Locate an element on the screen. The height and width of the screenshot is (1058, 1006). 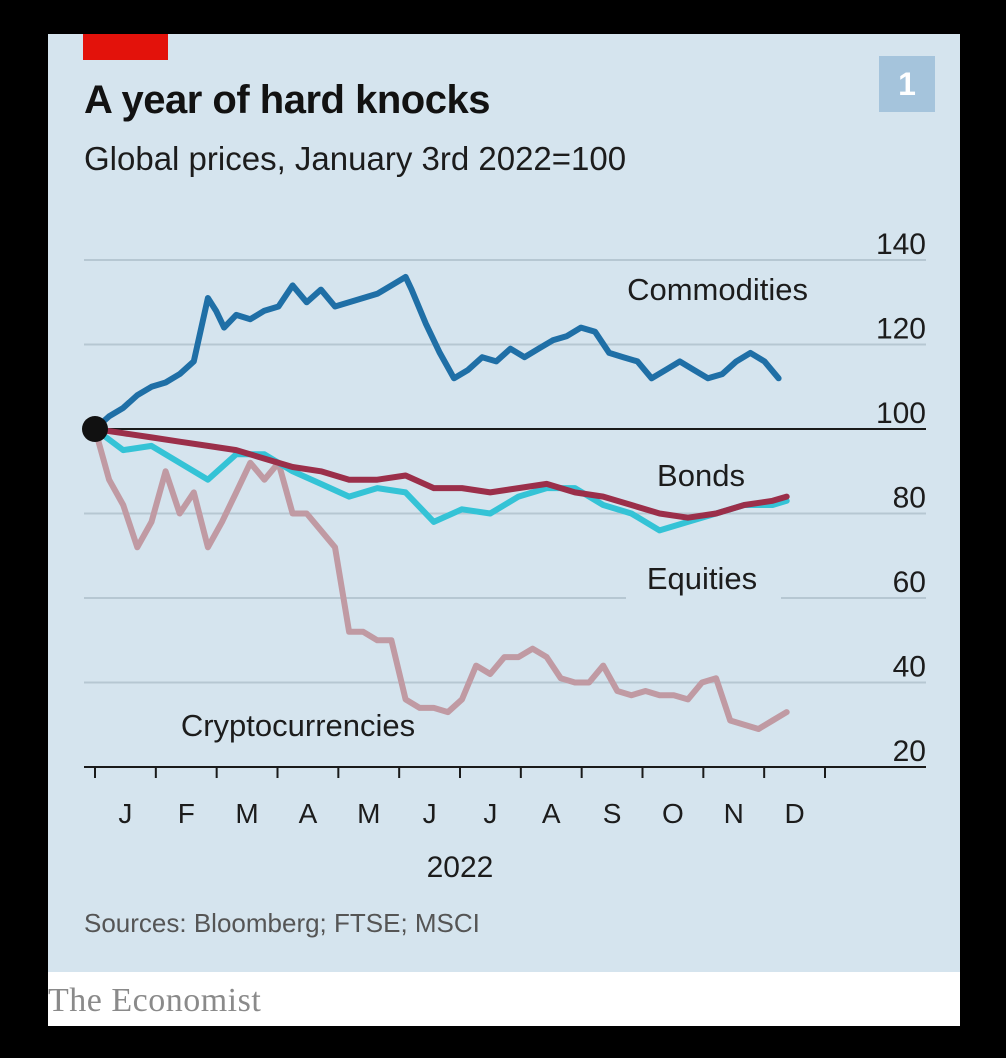
label-mask is located at coordinates (703, 577).